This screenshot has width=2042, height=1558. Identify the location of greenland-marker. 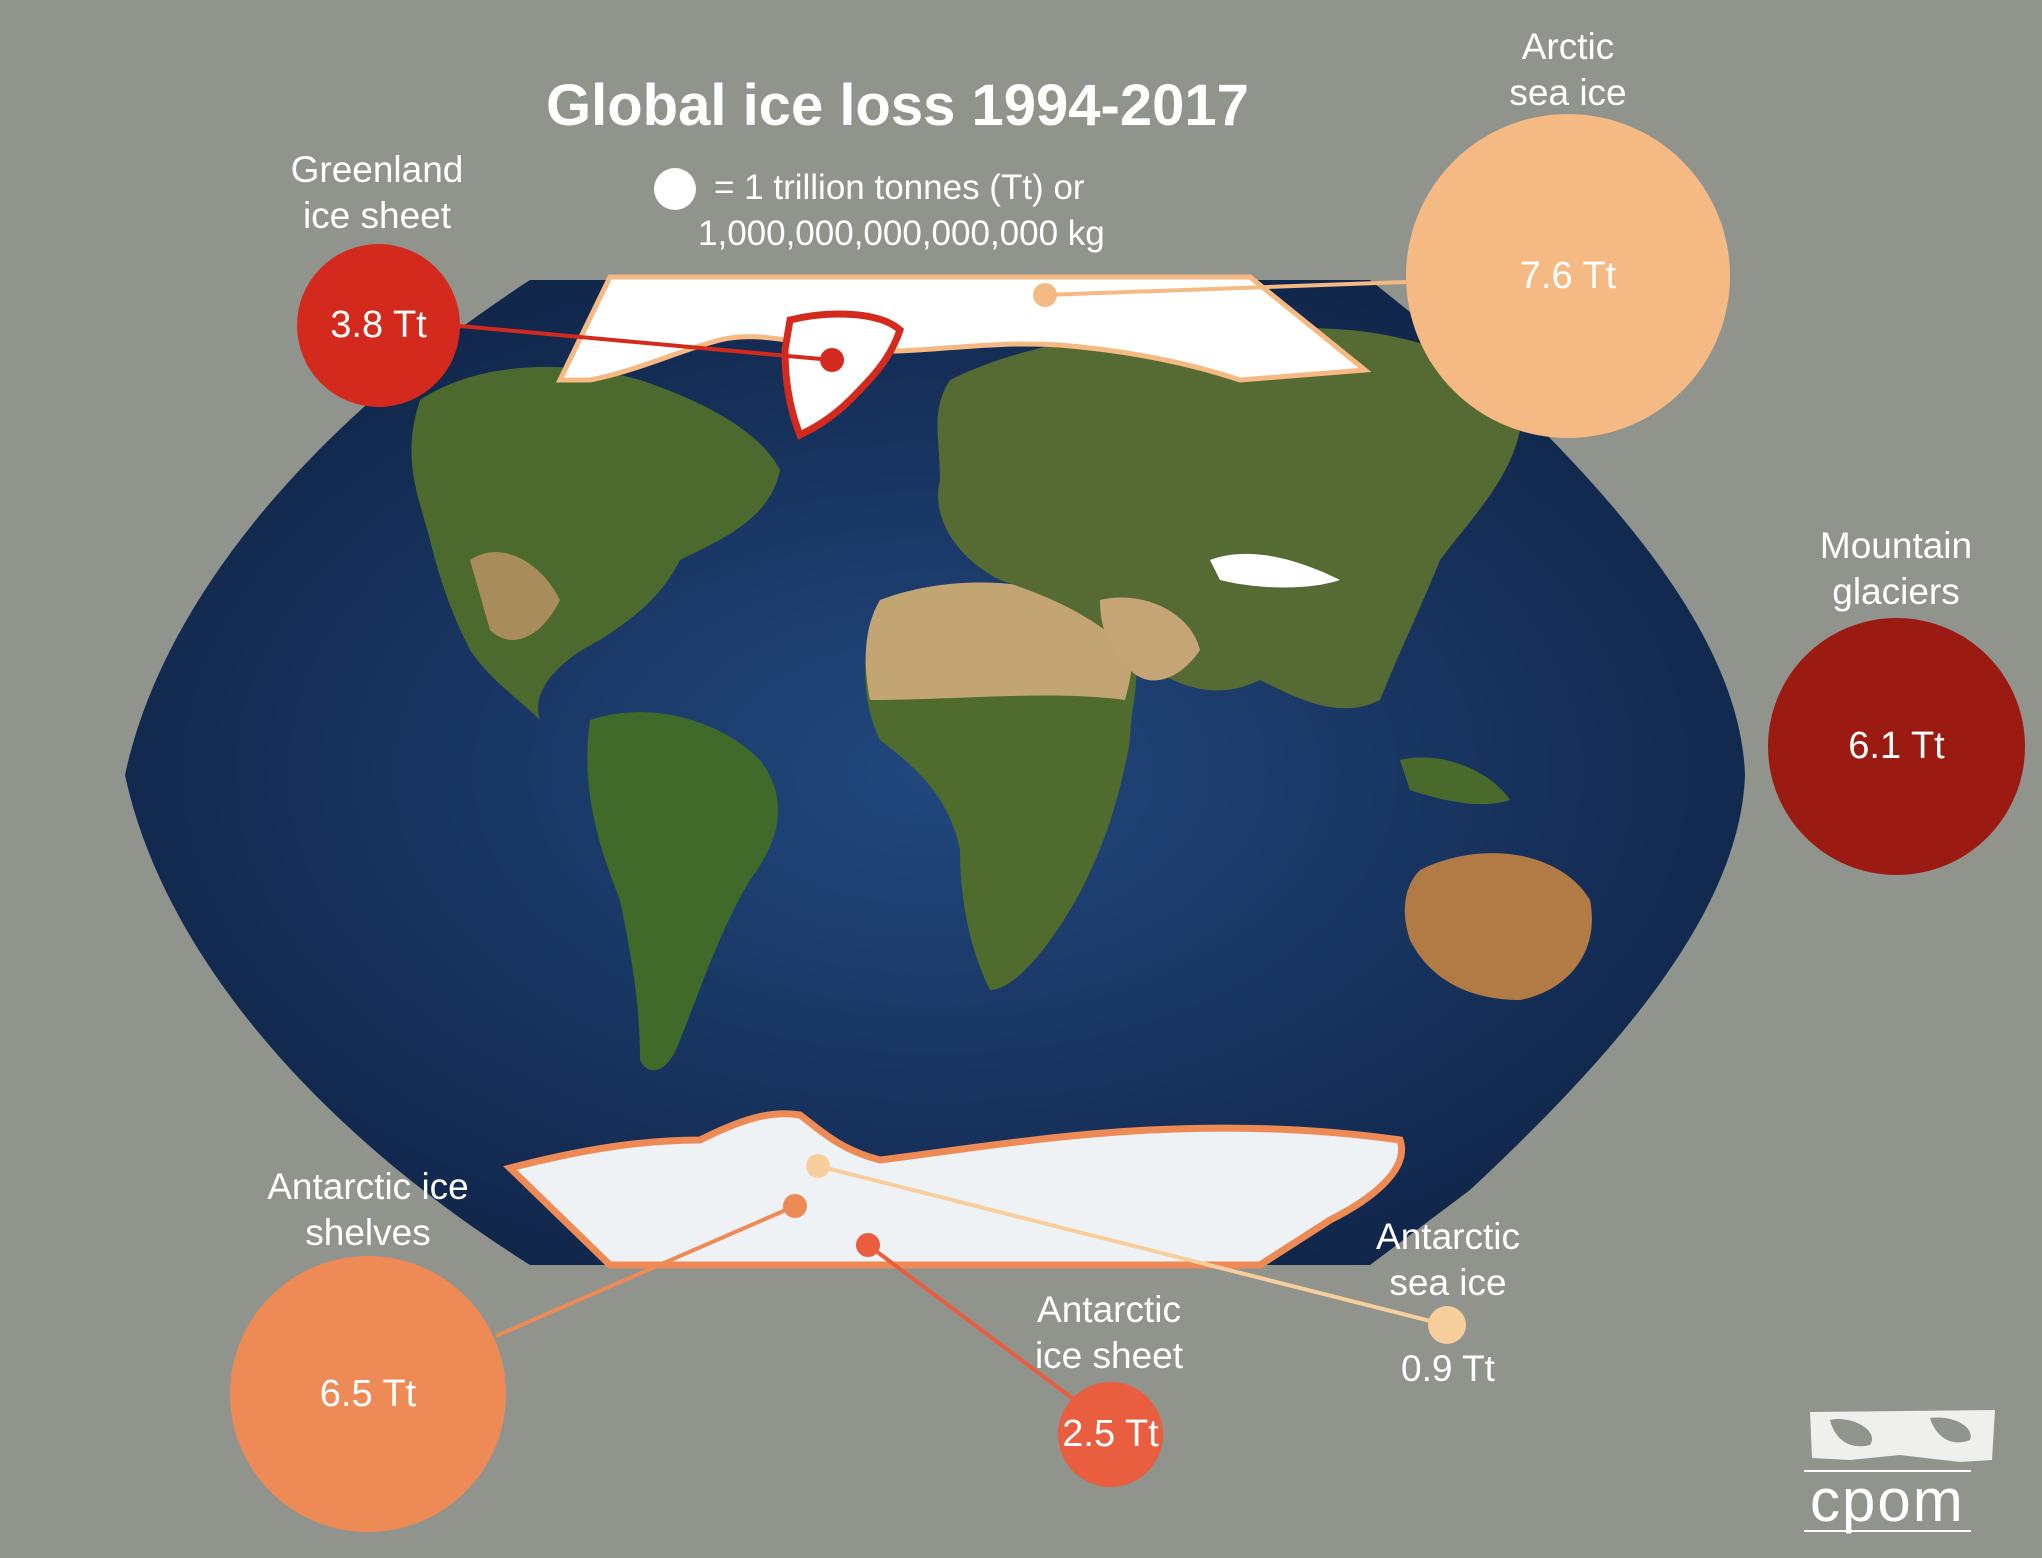
(832, 360).